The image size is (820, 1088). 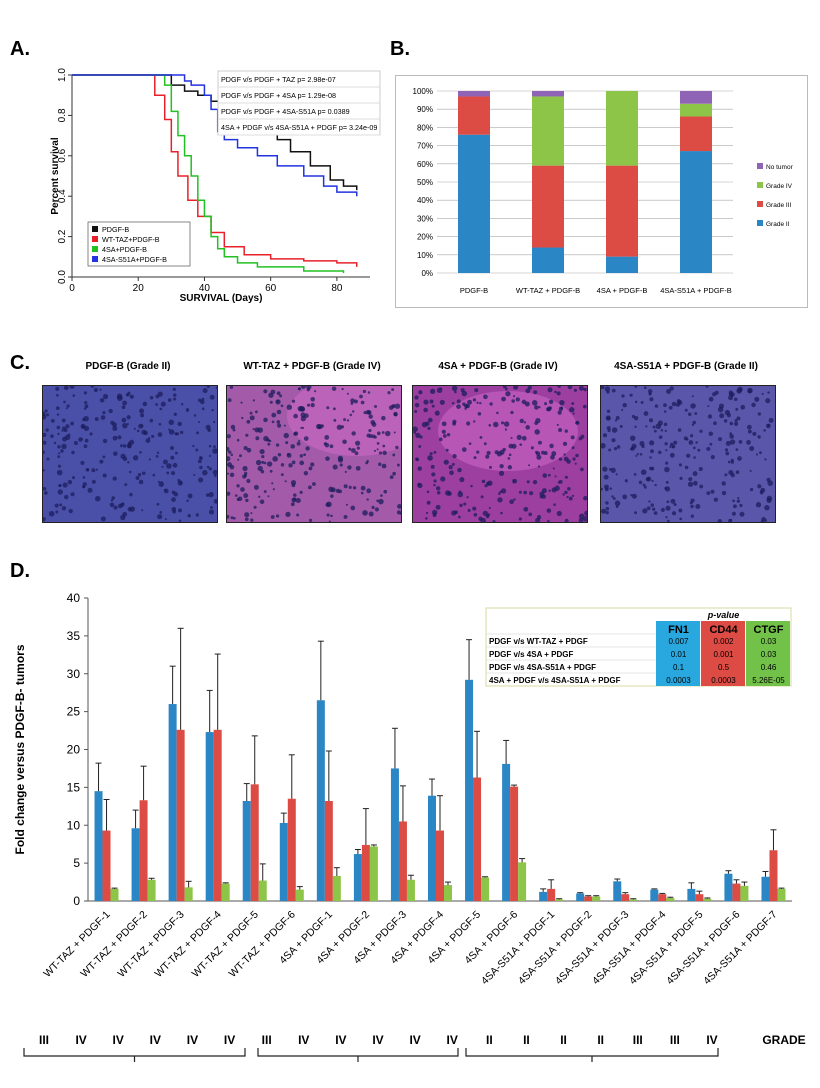 I want to click on b-legend-label: Grade III, so click(x=778, y=205).